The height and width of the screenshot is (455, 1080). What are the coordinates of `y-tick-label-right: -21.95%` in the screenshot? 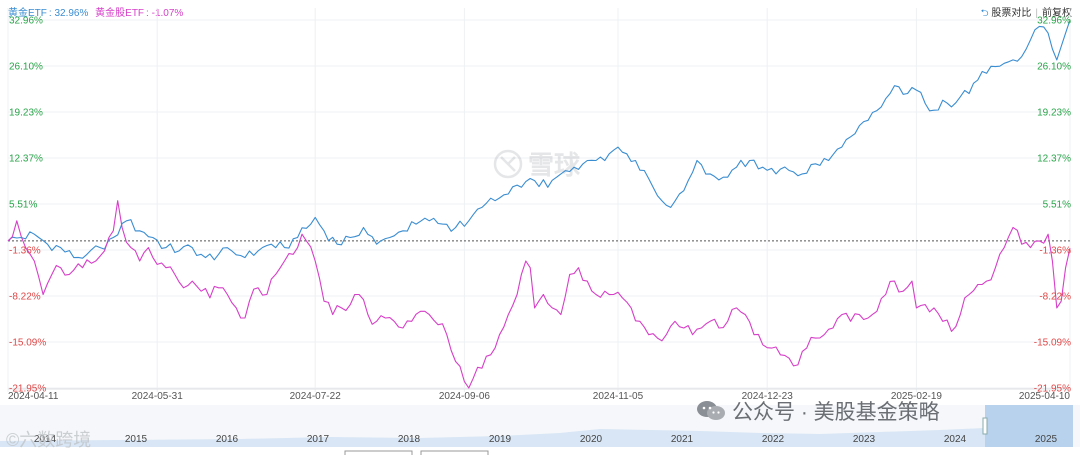 It's located at (1052, 389).